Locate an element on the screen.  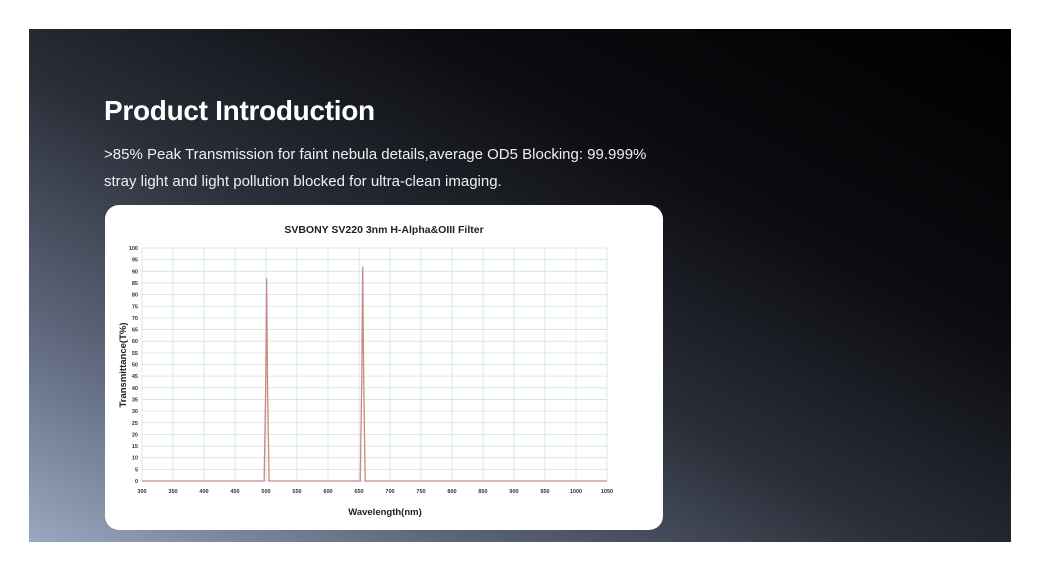
x-tick-label: 800 is located at coordinates (451, 492).